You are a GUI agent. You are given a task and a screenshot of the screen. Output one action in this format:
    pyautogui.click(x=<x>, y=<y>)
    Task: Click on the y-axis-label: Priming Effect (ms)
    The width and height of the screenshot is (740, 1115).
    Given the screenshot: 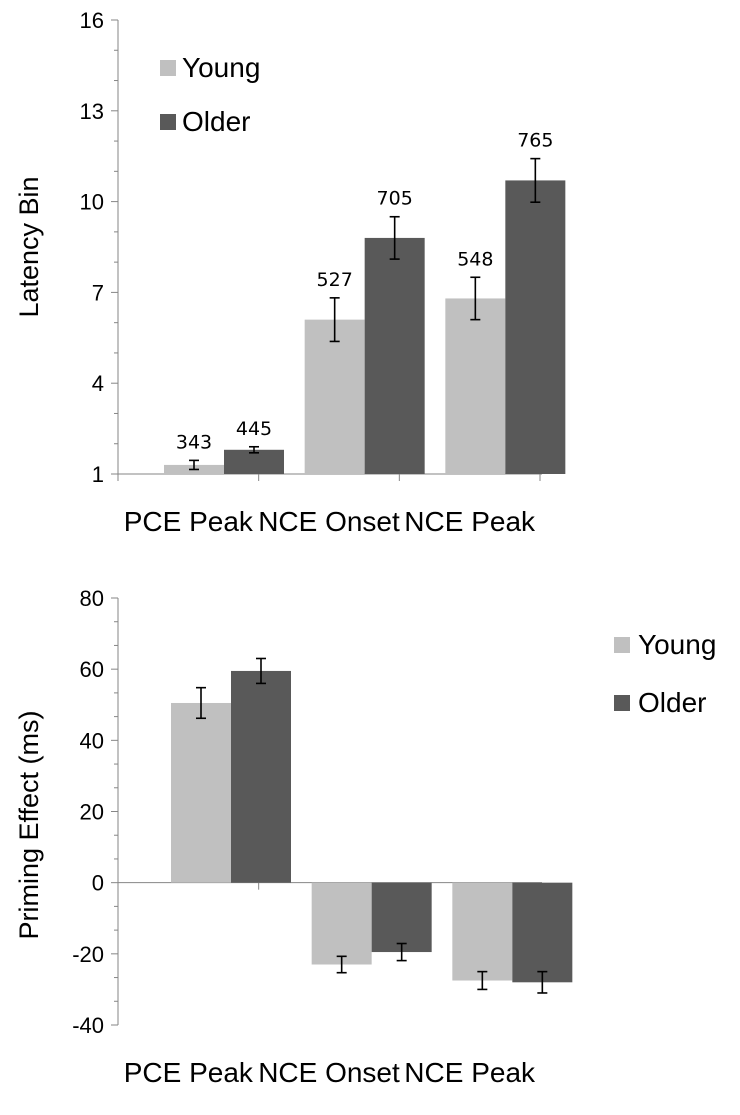 What is the action you would take?
    pyautogui.click(x=29, y=824)
    